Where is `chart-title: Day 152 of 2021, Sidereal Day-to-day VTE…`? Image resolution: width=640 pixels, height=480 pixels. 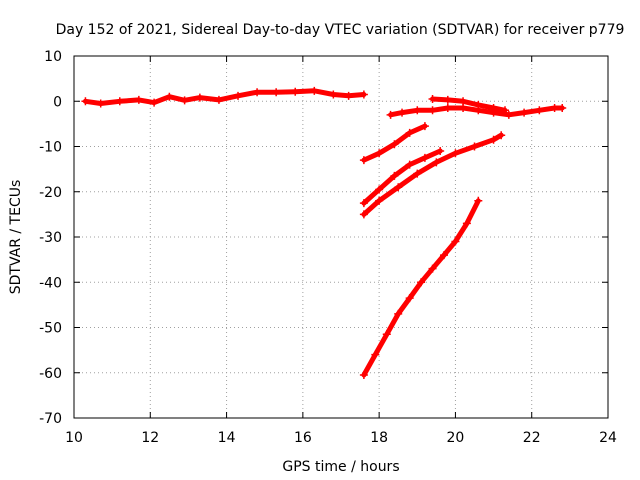 chart-title: Day 152 of 2021, Sidereal Day-to-day VTE… is located at coordinates (340, 30).